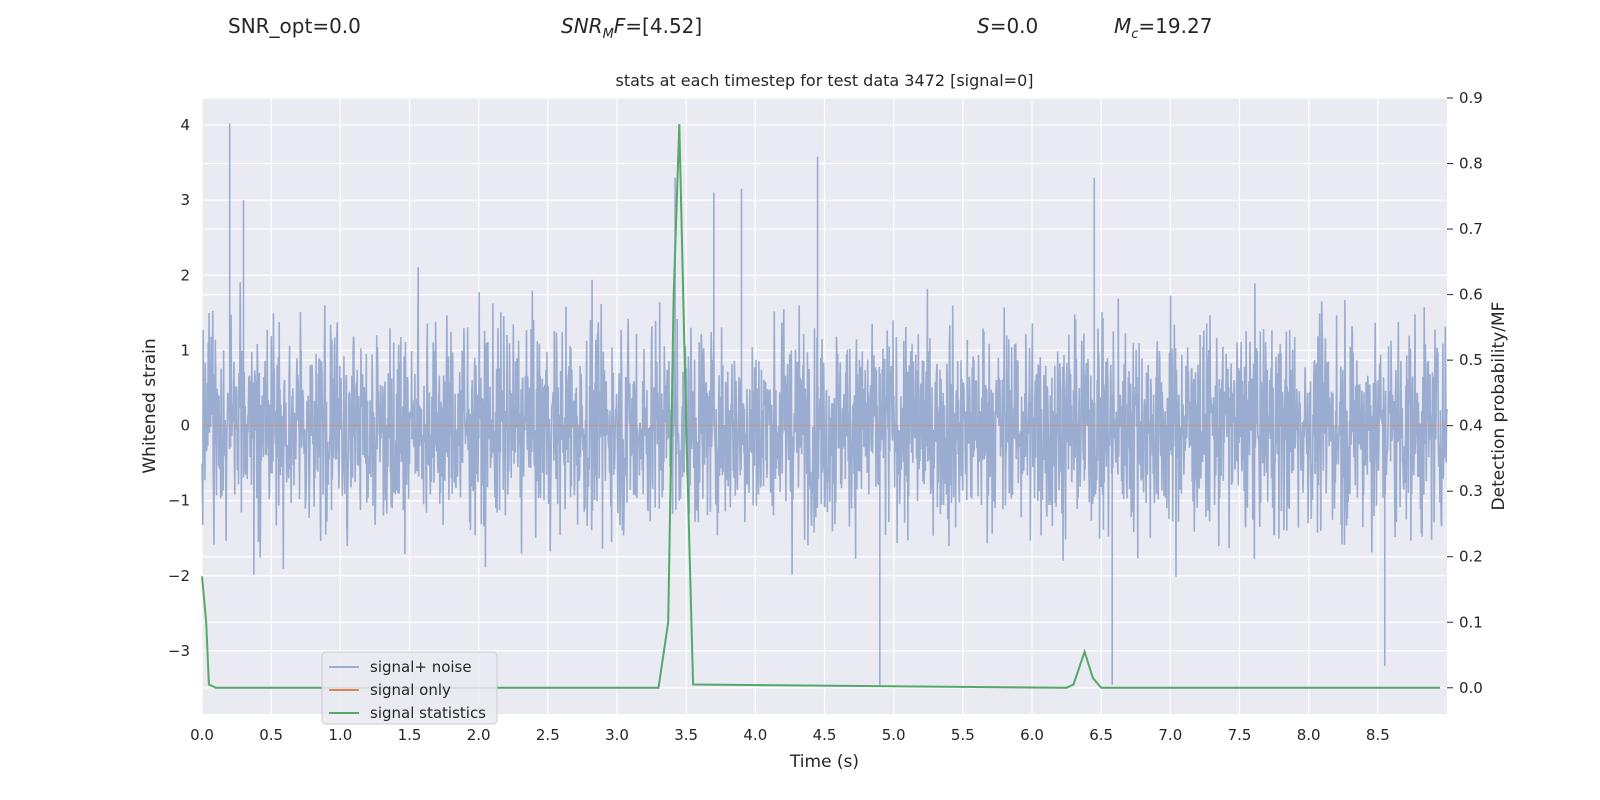  Describe the element at coordinates (202, 735) in the screenshot. I see `x-tick-label: 0.0` at that location.